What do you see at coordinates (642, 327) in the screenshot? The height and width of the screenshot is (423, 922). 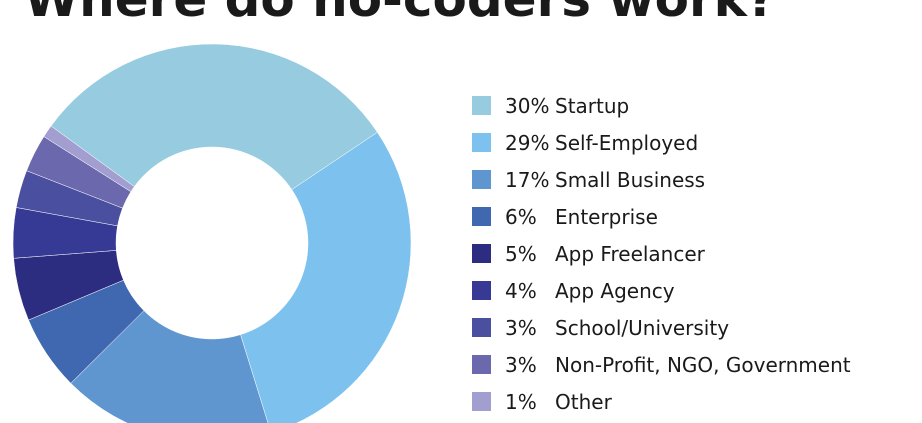 I see `legend-label: School/University` at bounding box center [642, 327].